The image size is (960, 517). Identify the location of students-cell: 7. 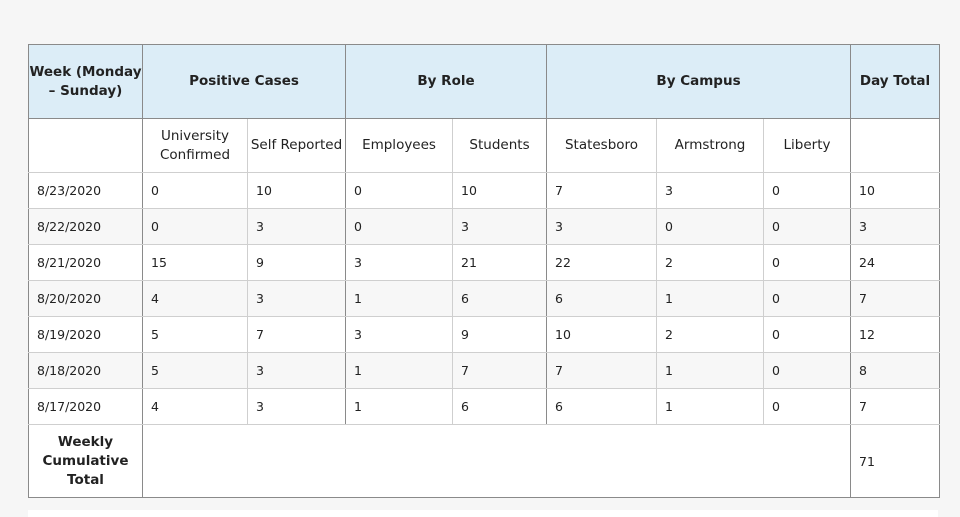
(500, 370).